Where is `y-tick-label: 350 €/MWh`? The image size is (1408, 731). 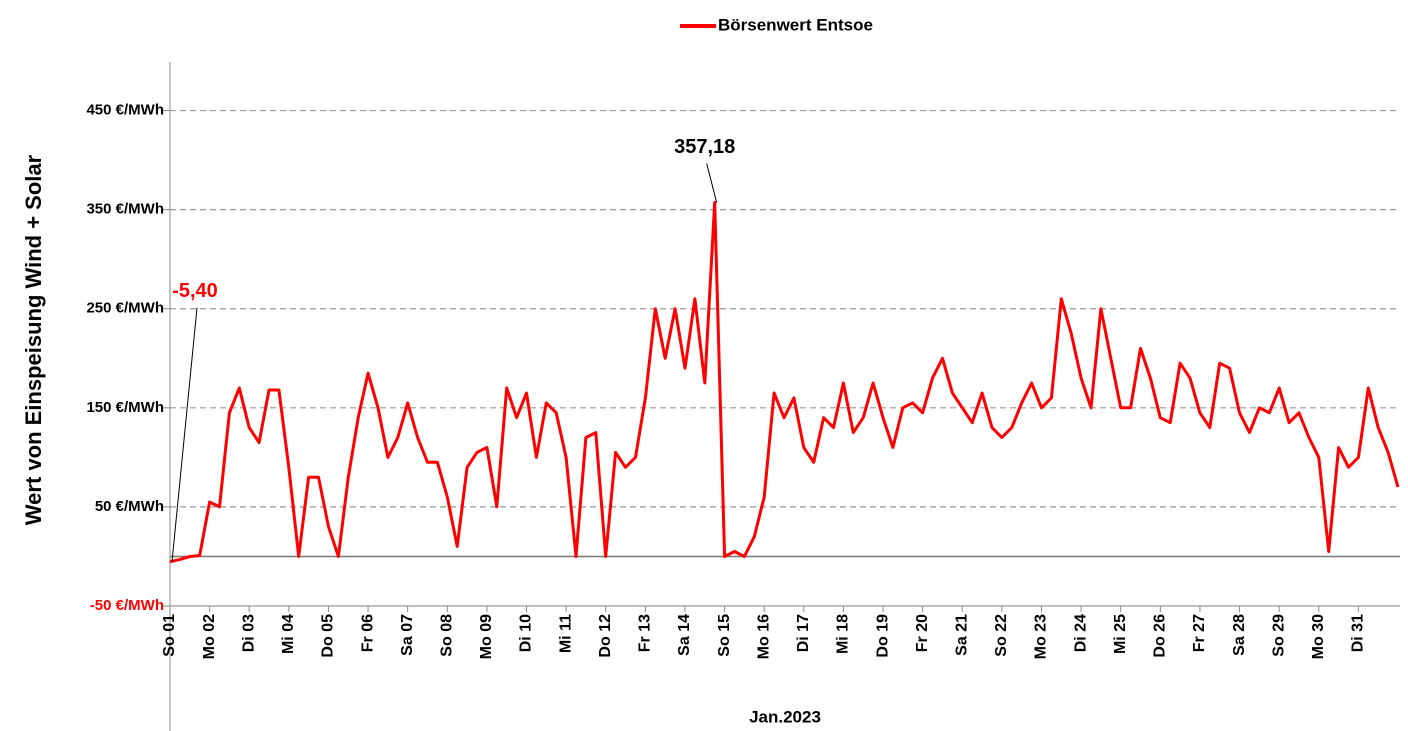
y-tick-label: 350 €/MWh is located at coordinates (125, 209).